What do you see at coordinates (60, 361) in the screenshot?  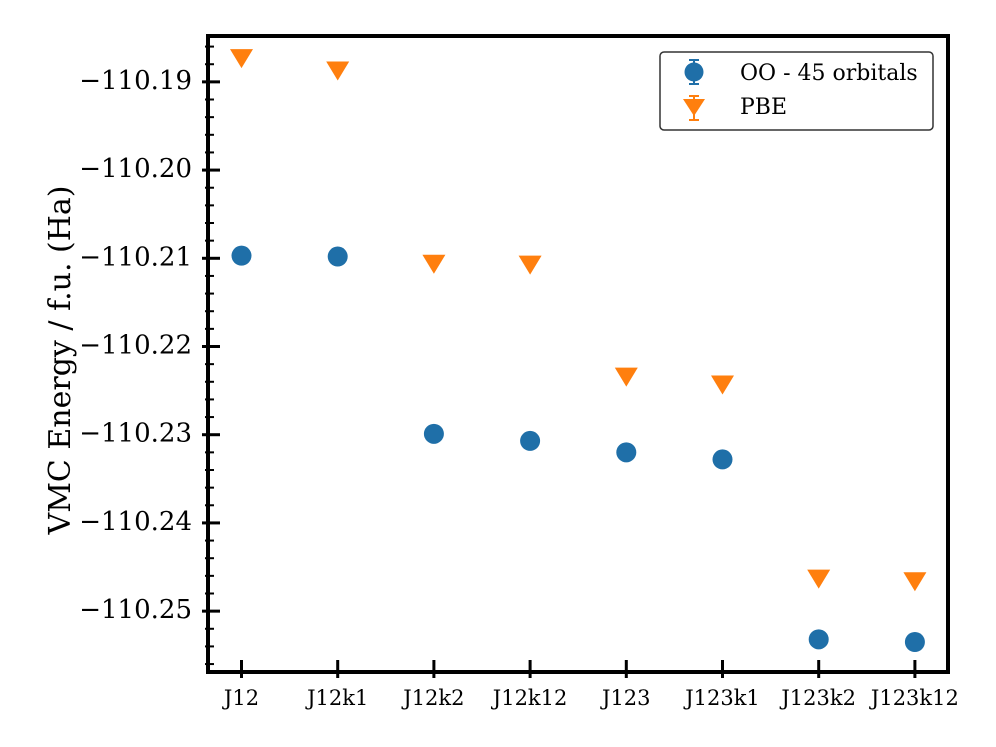 I see `y-axis-label: VMC Energy / f.u. (Ha)` at bounding box center [60, 361].